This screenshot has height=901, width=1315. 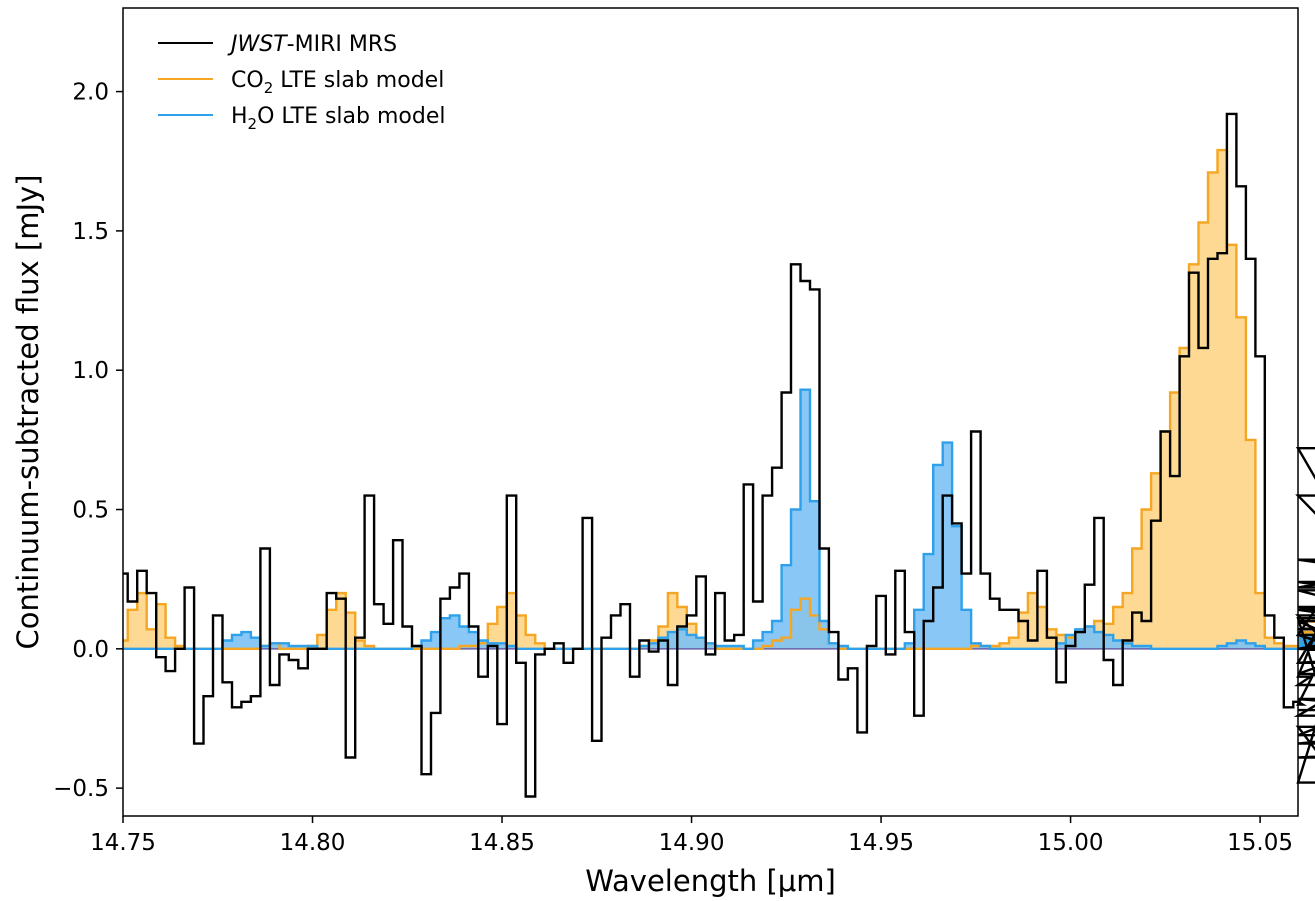 I want to click on legend-label-data: JWST-MIRI MRS, so click(x=312, y=44).